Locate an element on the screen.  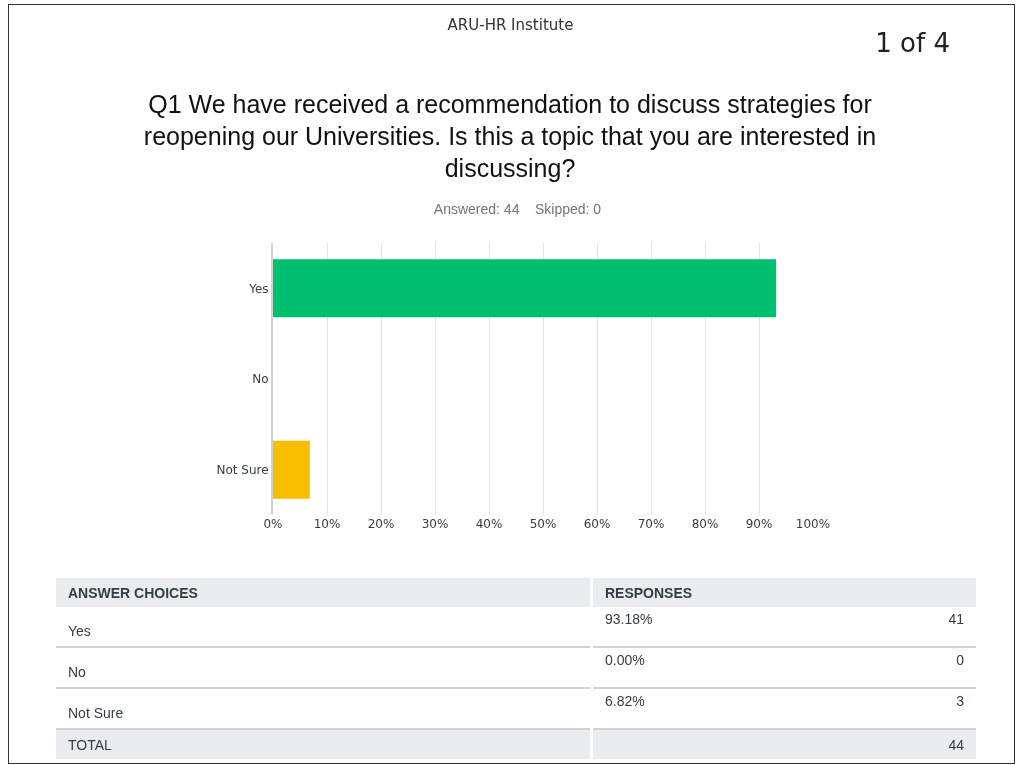
y-tick-label: No is located at coordinates (260, 379).